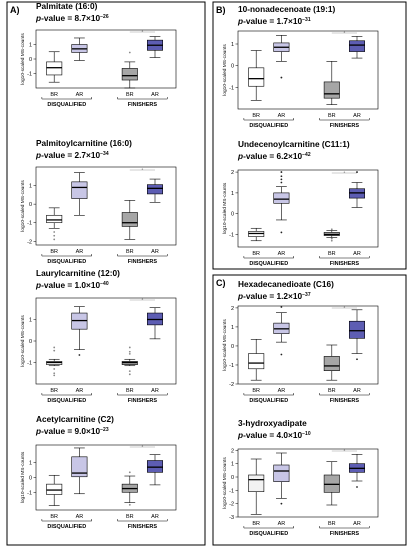  I want to click on p-value-label: p-value = 9.0×10−23, so click(72, 431).